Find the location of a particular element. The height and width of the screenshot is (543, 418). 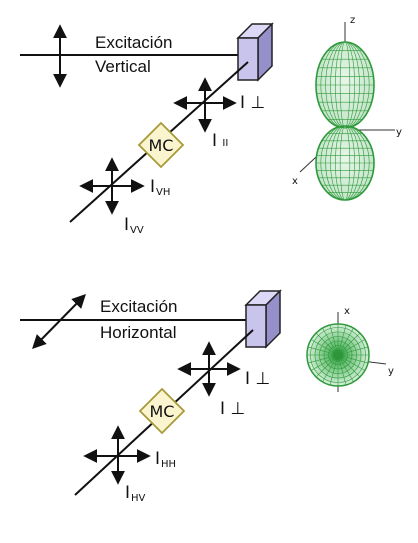

bottom-excitation-label-line2: Horizontal is located at coordinates (138, 332).